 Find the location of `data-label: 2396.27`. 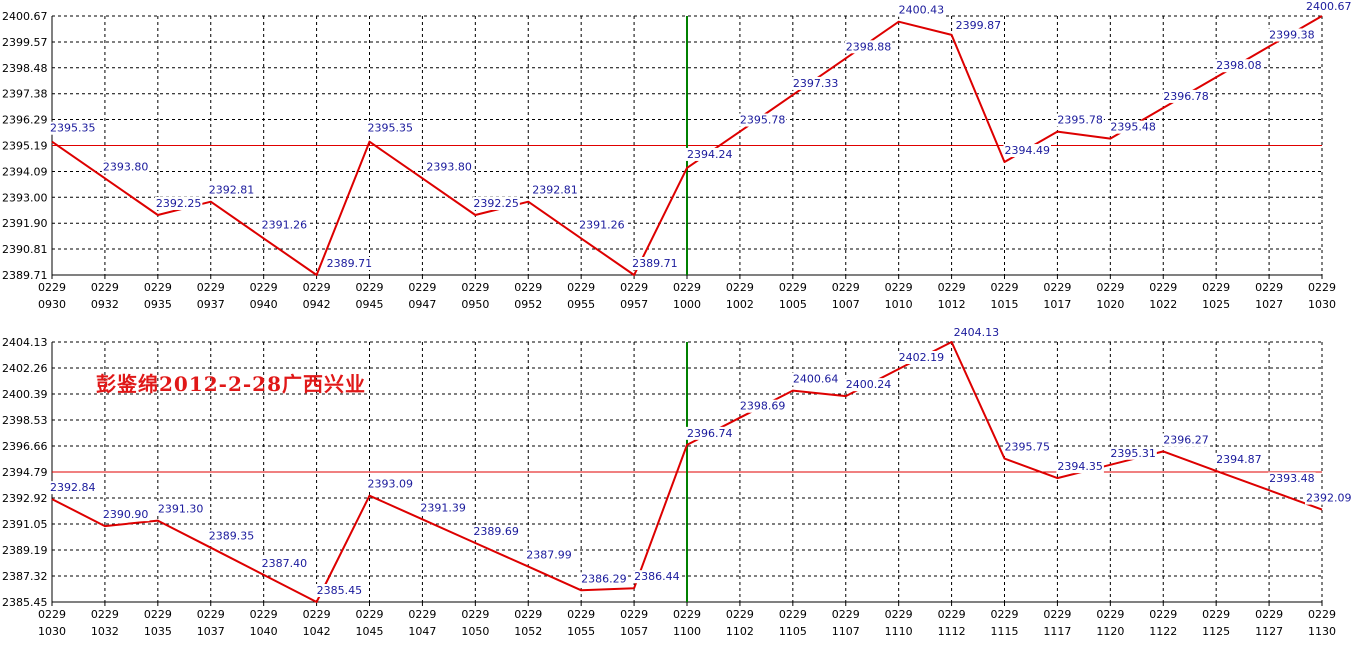

data-label: 2396.27 is located at coordinates (1186, 439).